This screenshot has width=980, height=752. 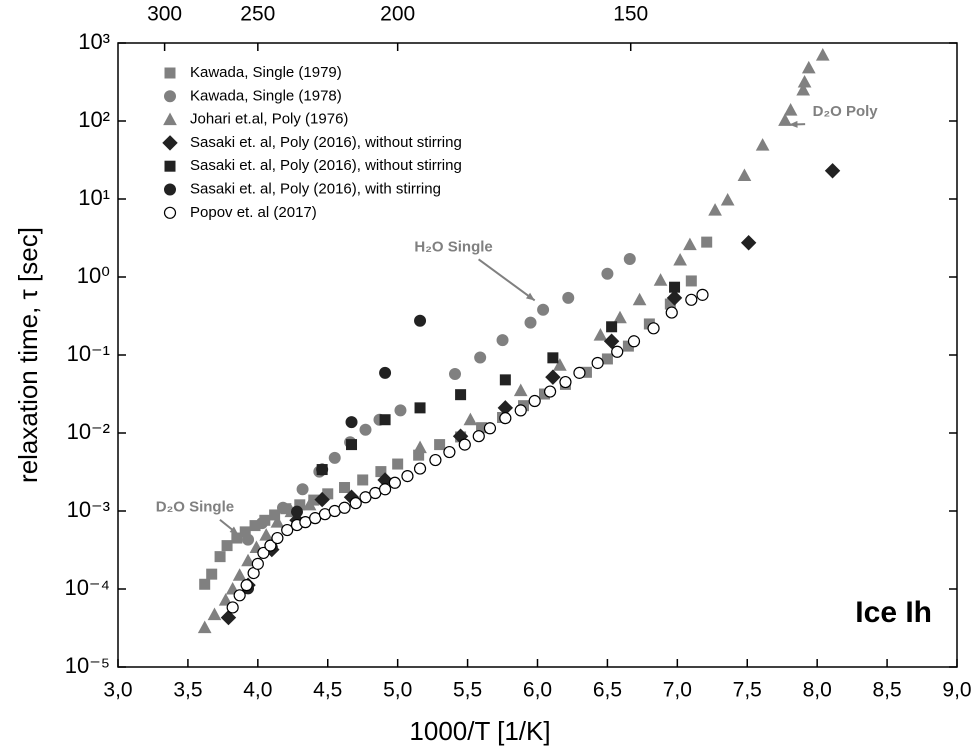 I want to click on x-tick-label: 4,0, so click(x=257, y=690).